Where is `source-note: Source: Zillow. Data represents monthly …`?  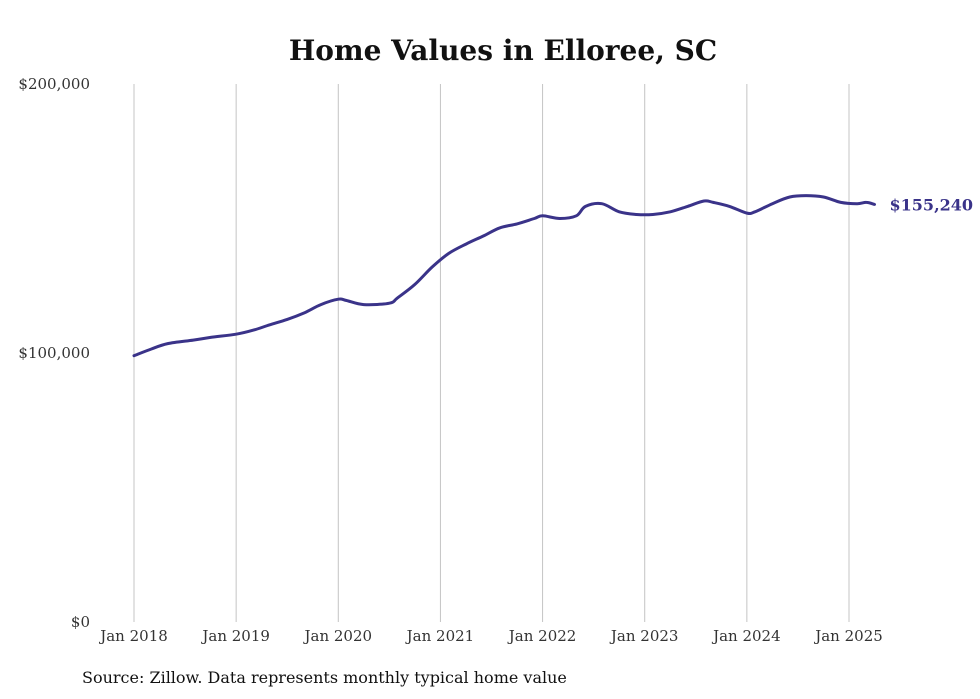 source-note: Source: Zillow. Data represents monthly … is located at coordinates (324, 677).